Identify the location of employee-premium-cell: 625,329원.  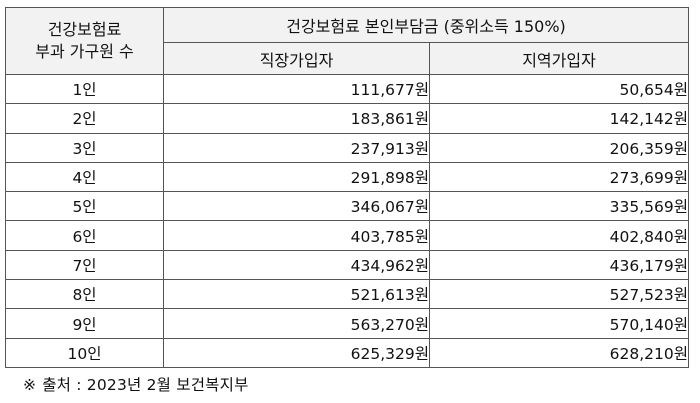
(296, 352).